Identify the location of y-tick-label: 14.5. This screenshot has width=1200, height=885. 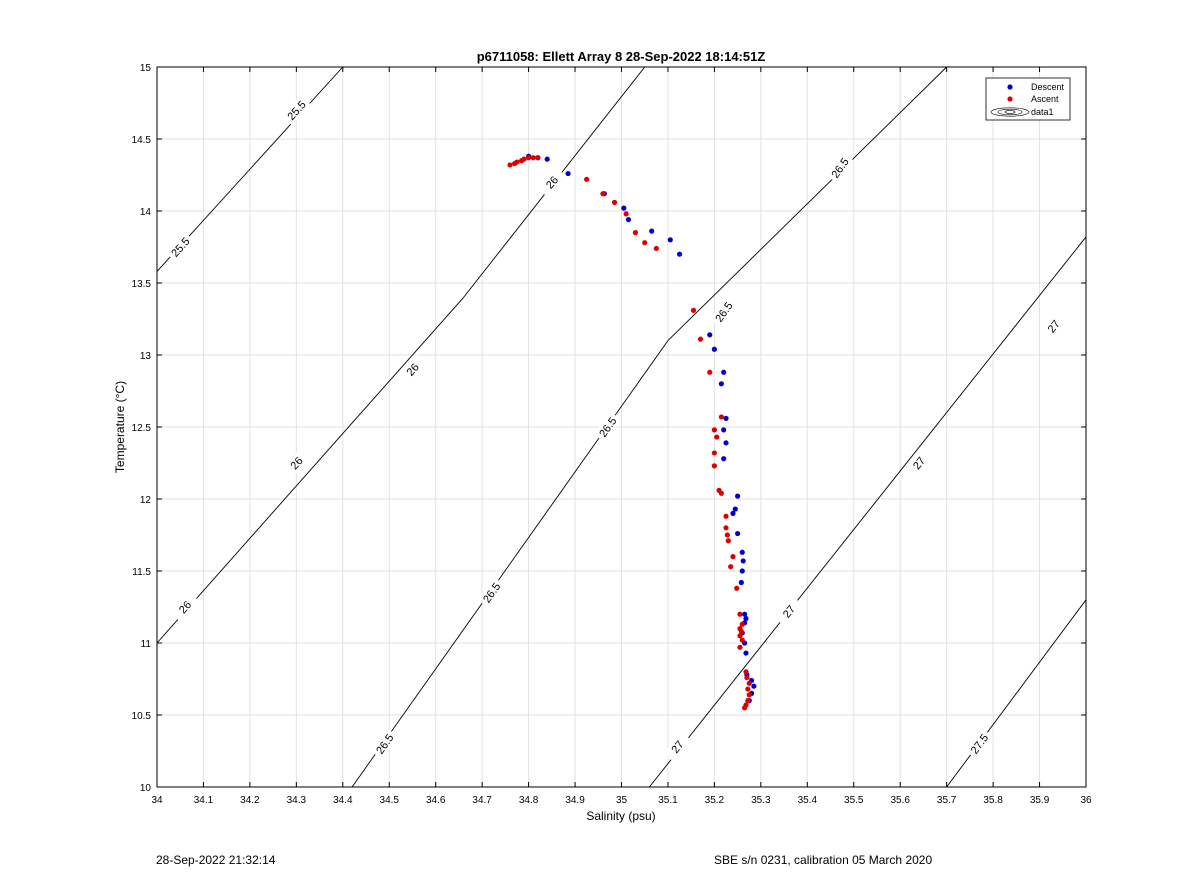
(142, 140).